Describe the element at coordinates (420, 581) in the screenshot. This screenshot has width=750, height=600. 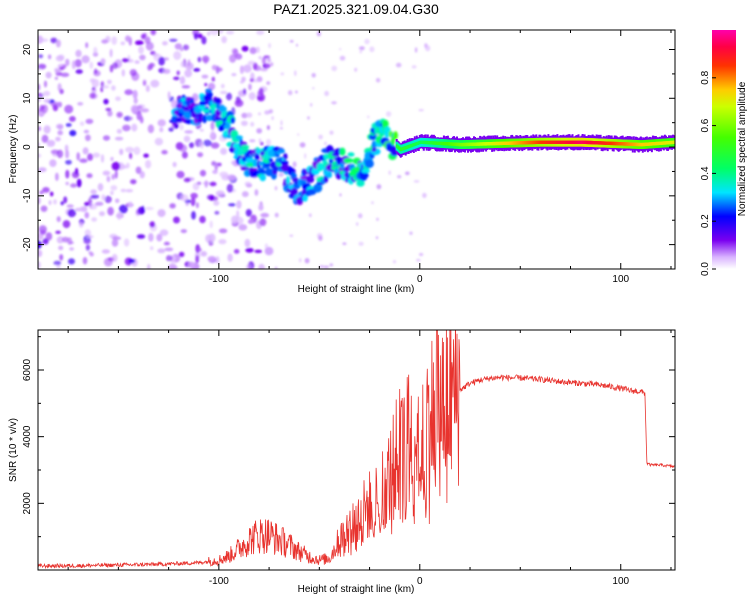
I see `x-tick-label: 0` at that location.